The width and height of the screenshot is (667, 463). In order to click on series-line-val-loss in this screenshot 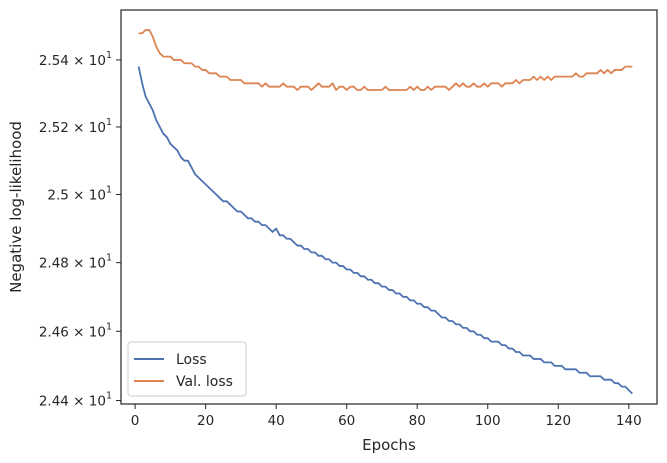, I will do `click(385, 60)`.